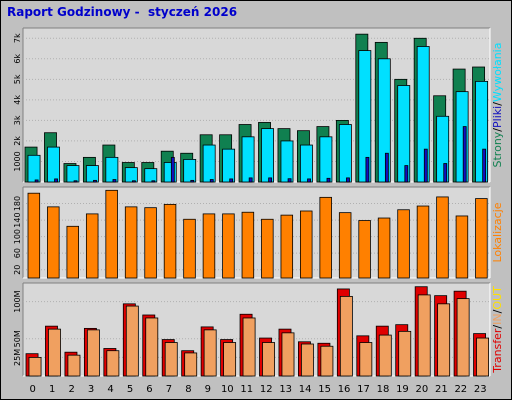 This screenshot has width=512, height=400. I want to click on hour-tick-label: 0, so click(33, 389).